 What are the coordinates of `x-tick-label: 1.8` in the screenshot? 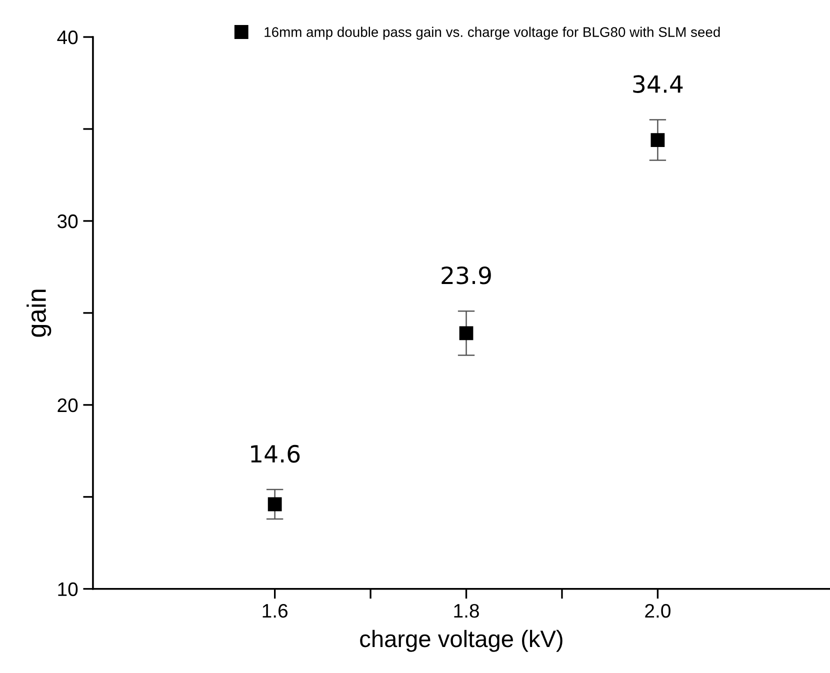 It's located at (466, 611).